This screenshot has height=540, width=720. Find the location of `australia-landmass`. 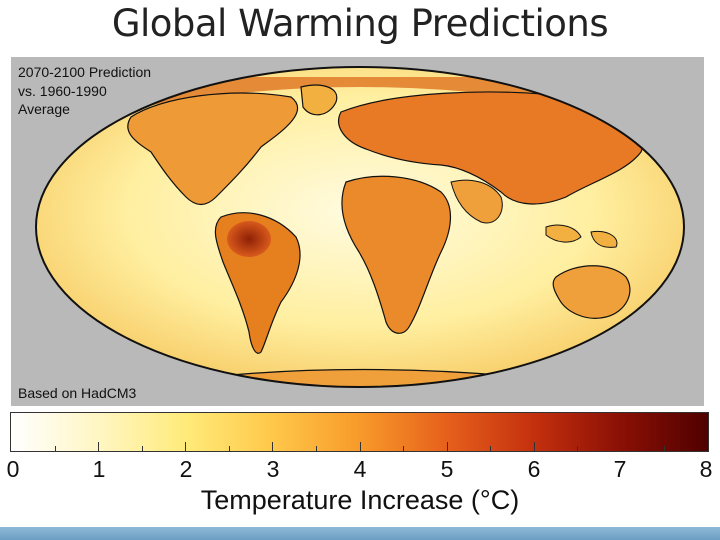

australia-landmass is located at coordinates (591, 292).